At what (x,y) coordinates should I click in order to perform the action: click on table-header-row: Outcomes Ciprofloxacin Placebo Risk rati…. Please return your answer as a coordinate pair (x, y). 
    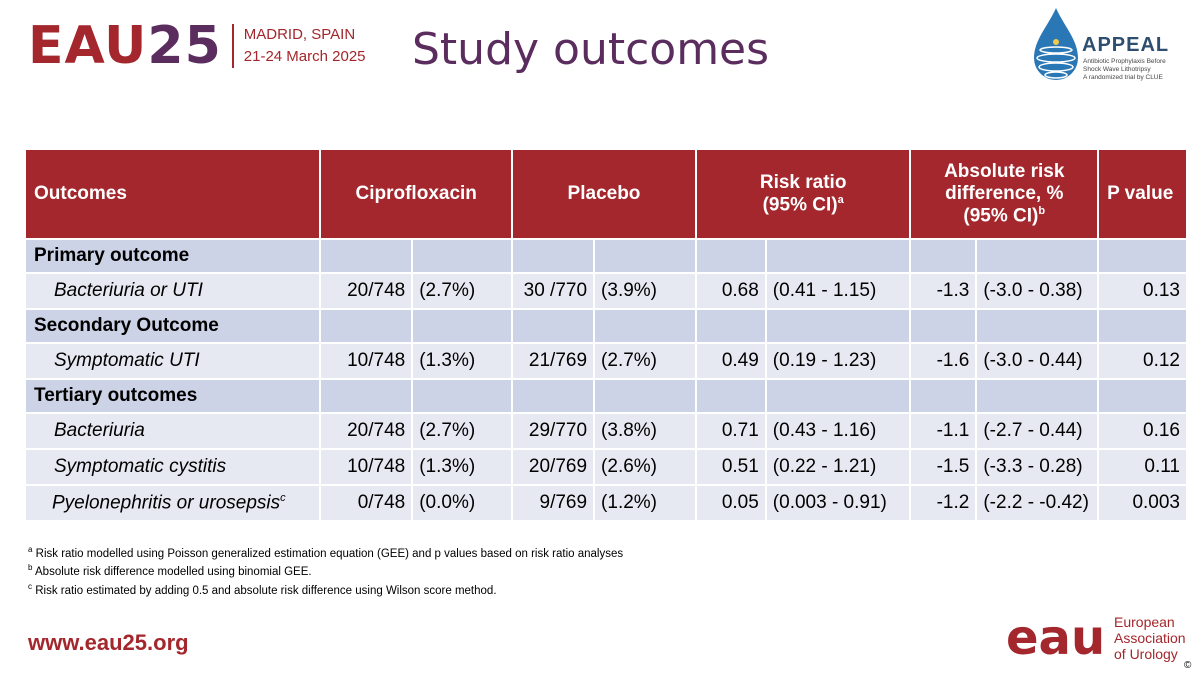
    Looking at the image, I should click on (605, 194).